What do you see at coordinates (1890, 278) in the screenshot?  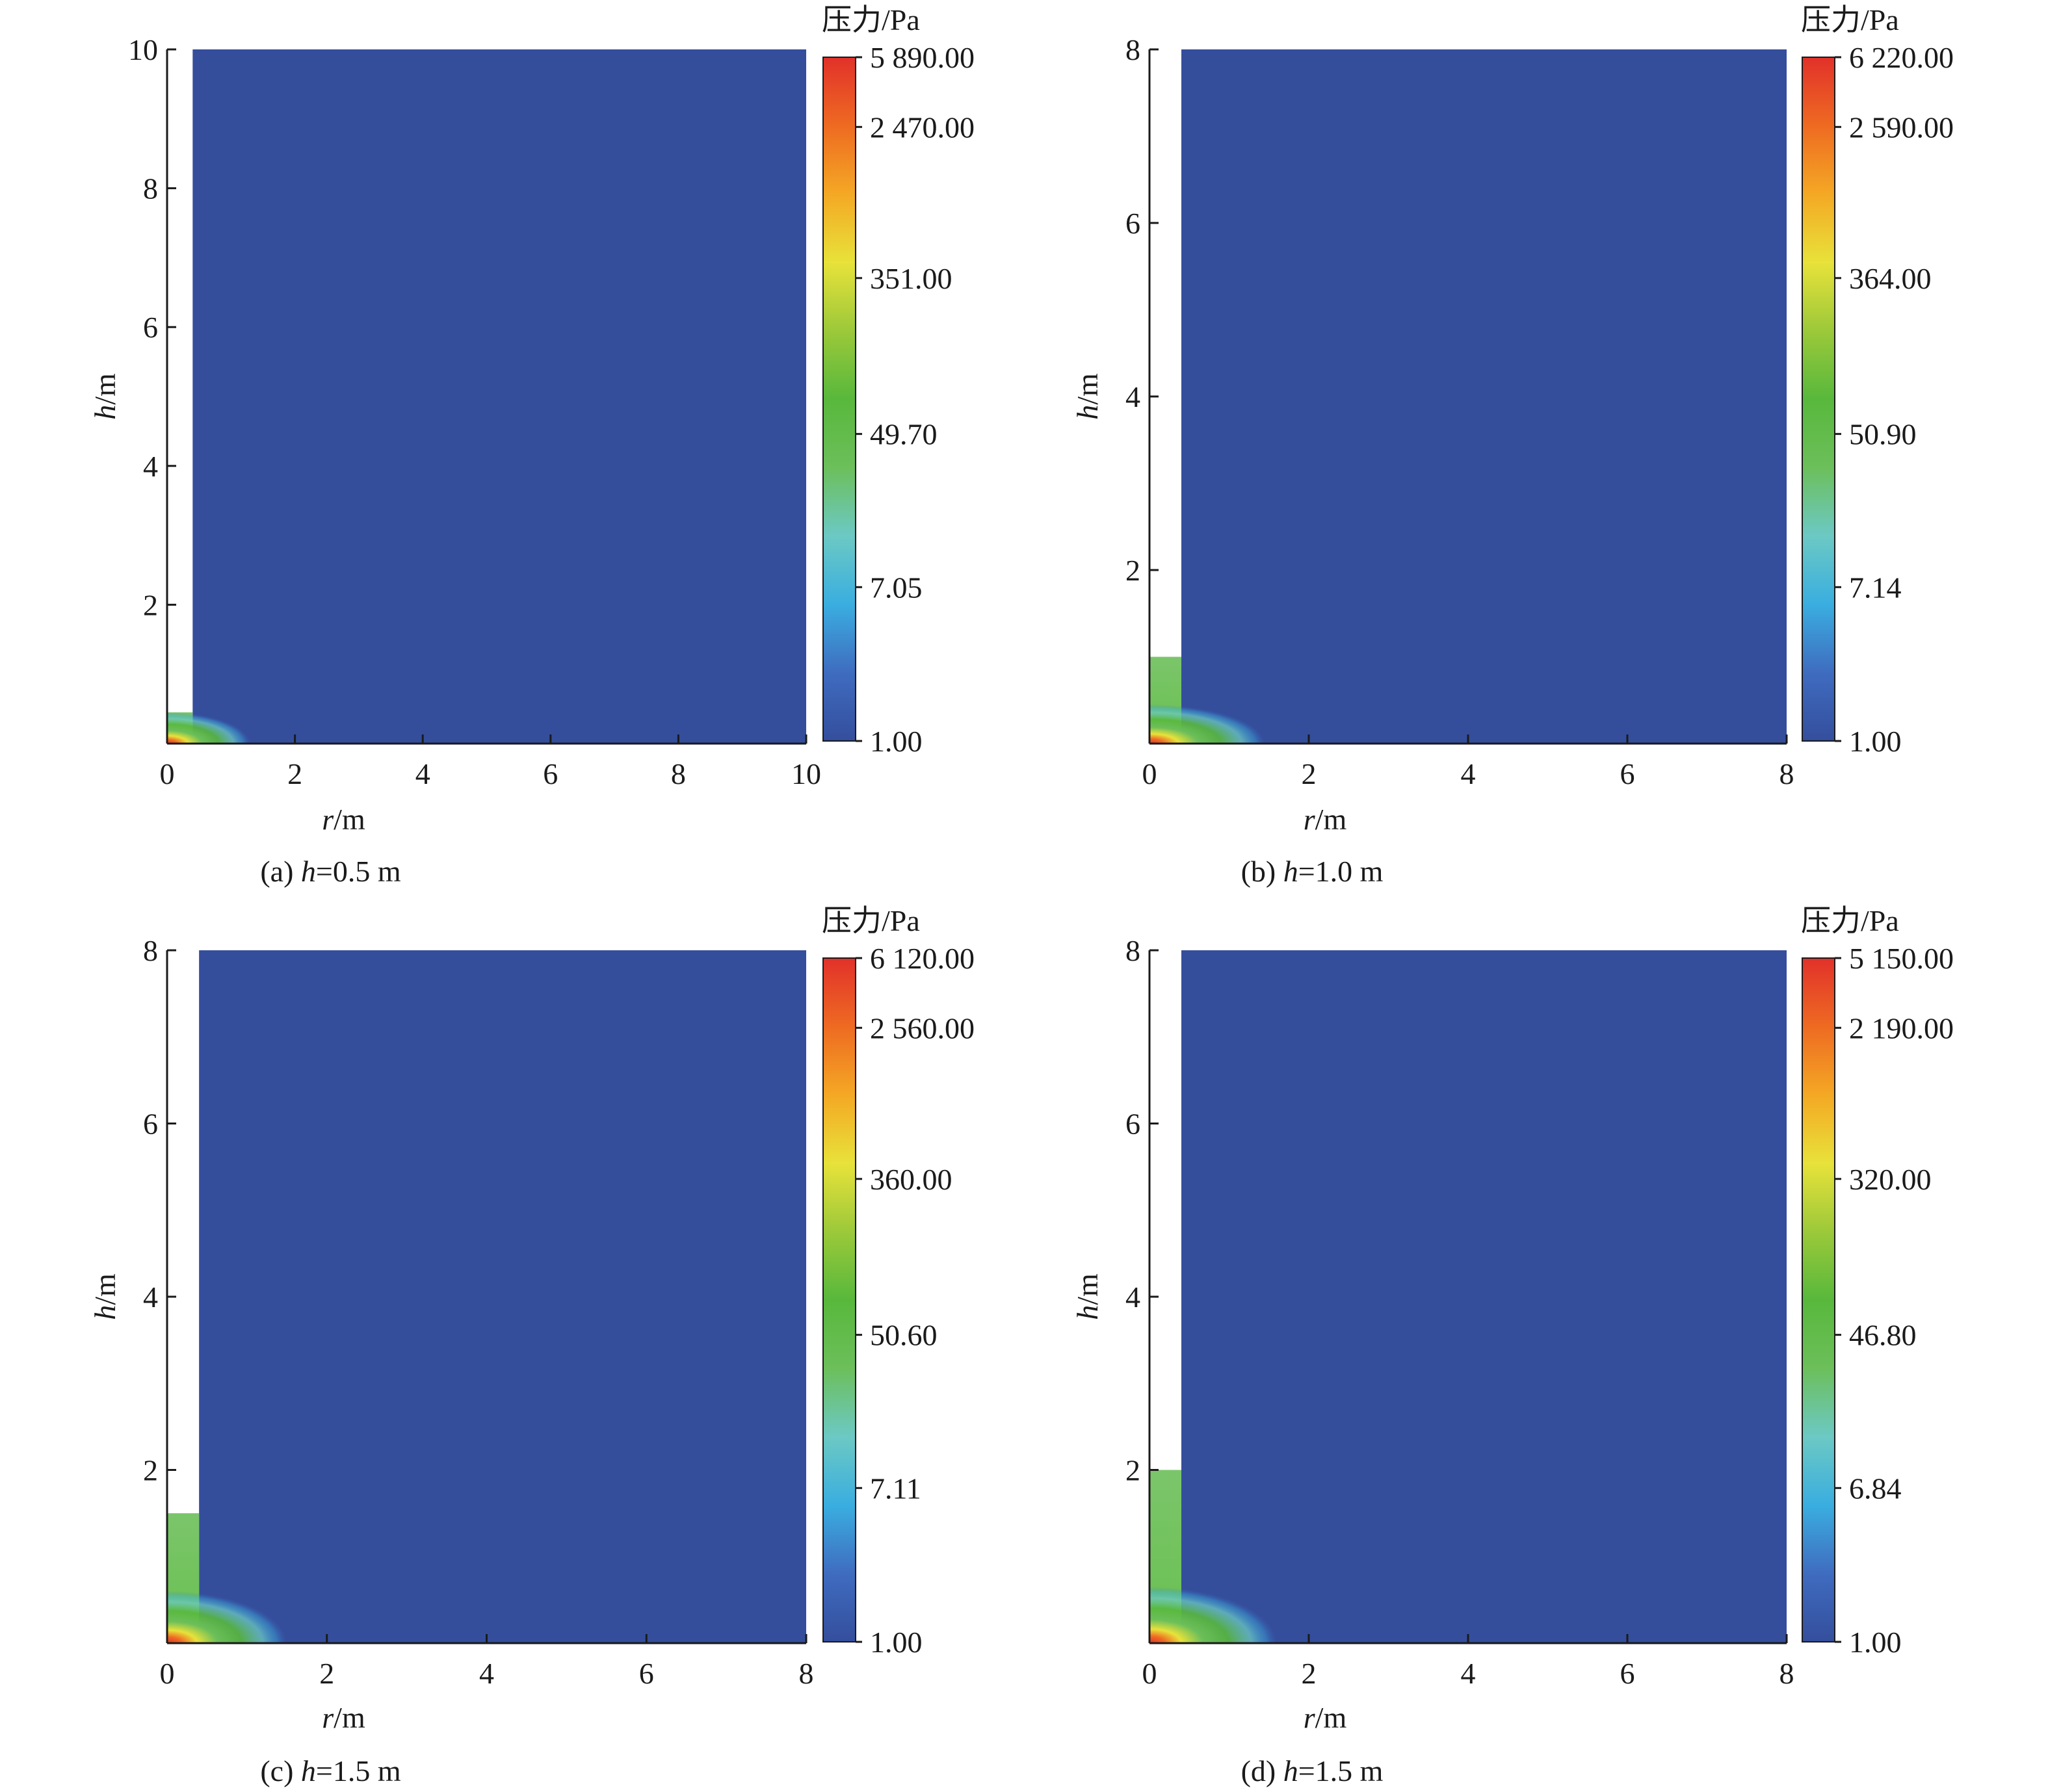 I see `colorbar-label: 364.00` at bounding box center [1890, 278].